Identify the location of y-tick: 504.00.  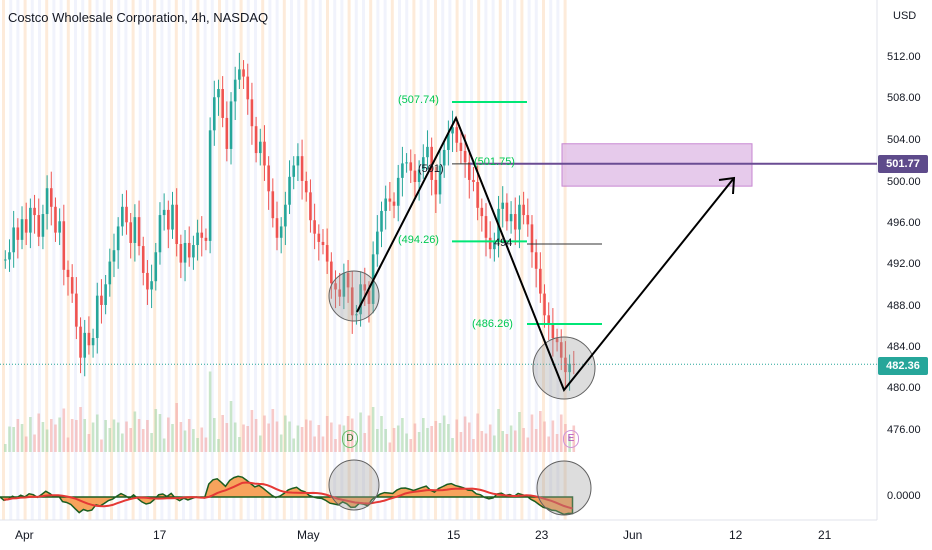
(904, 140).